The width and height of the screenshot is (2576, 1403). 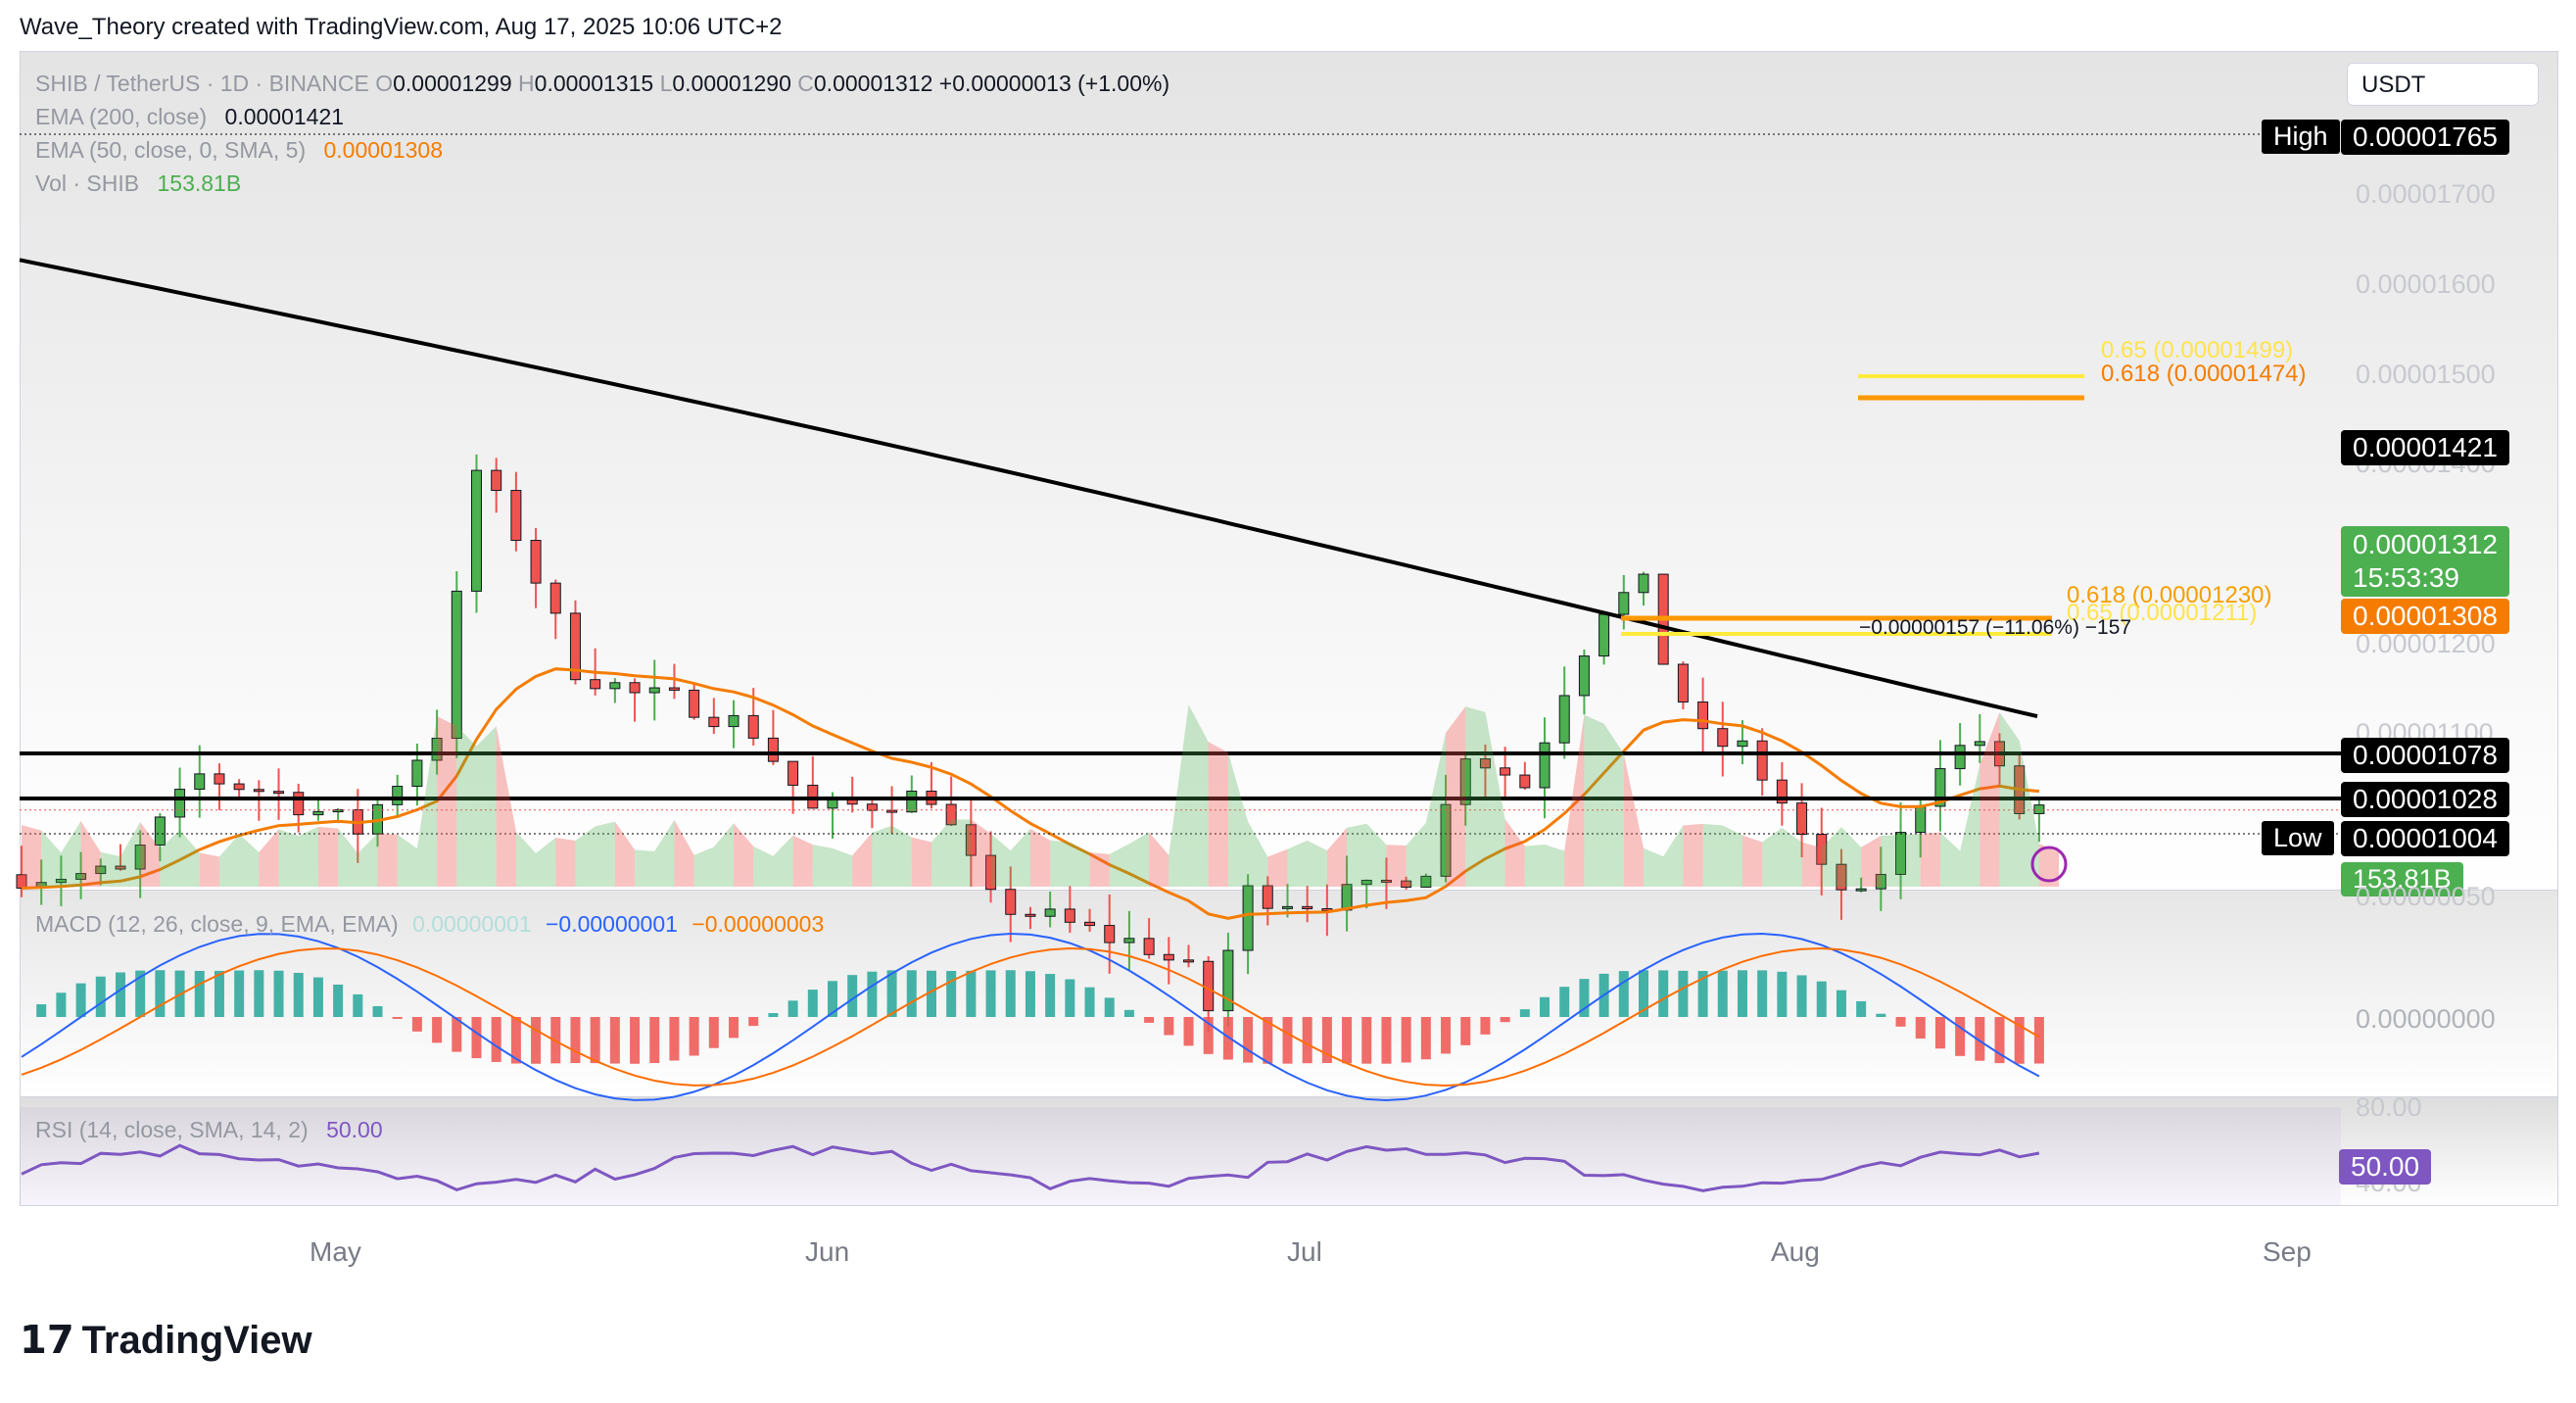 I want to click on rsi-panel, so click(x=1289, y=1151).